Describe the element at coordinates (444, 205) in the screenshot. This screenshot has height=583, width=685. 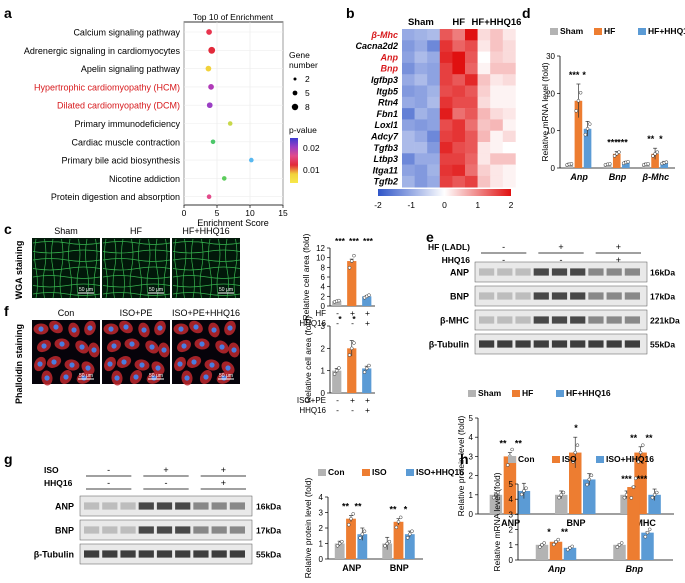
I see `b-scale-tick: 0` at that location.